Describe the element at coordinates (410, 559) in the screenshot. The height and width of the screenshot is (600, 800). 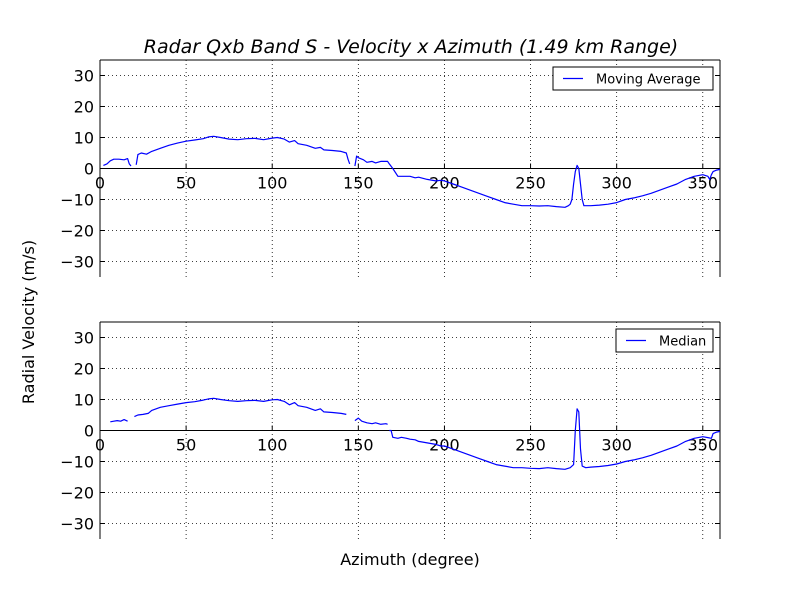
I see `x-axis-label: Azimuth (degree)` at that location.